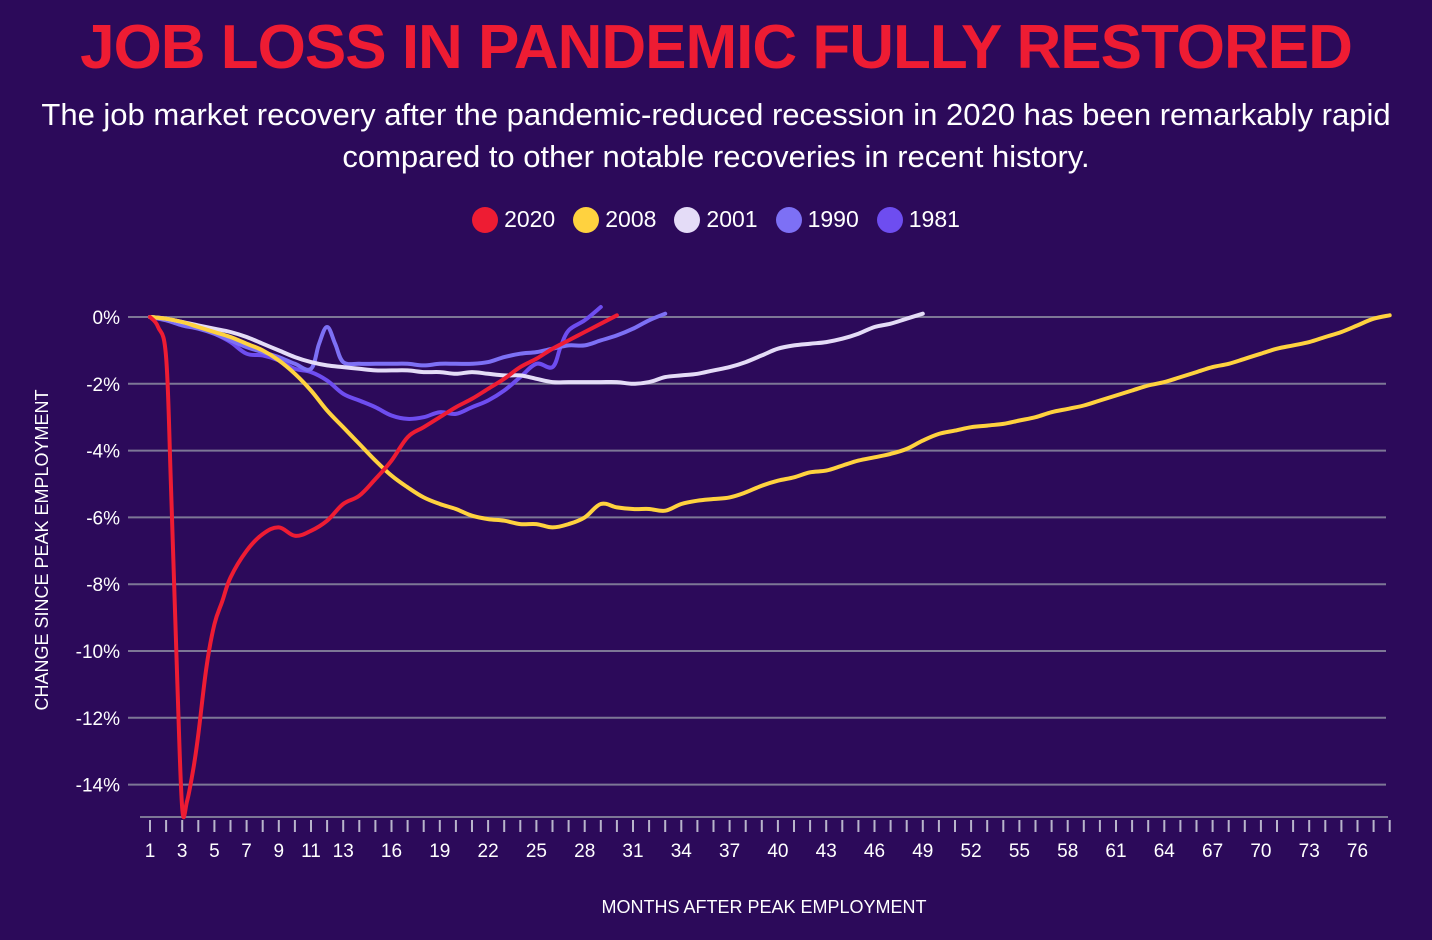 The image size is (1432, 940). I want to click on legend-item-2001: 2001, so click(716, 219).